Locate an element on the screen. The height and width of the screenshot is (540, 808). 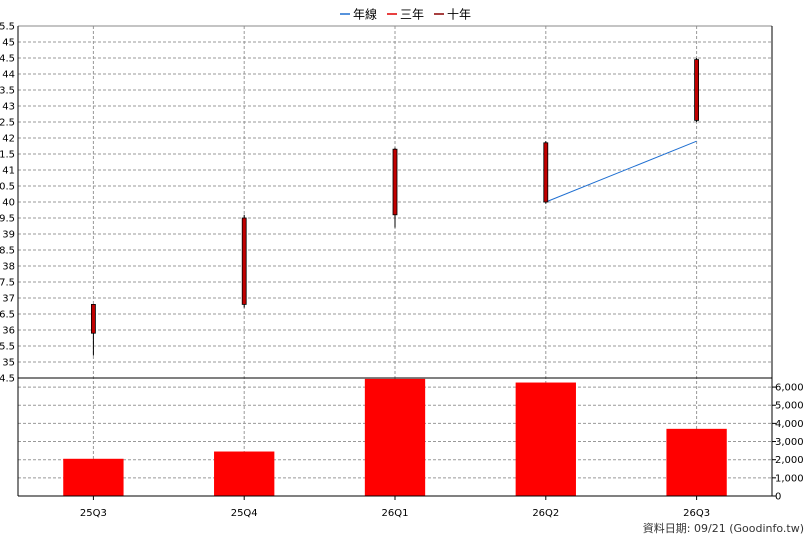
price-tick-label: 38 is located at coordinates (8, 267).